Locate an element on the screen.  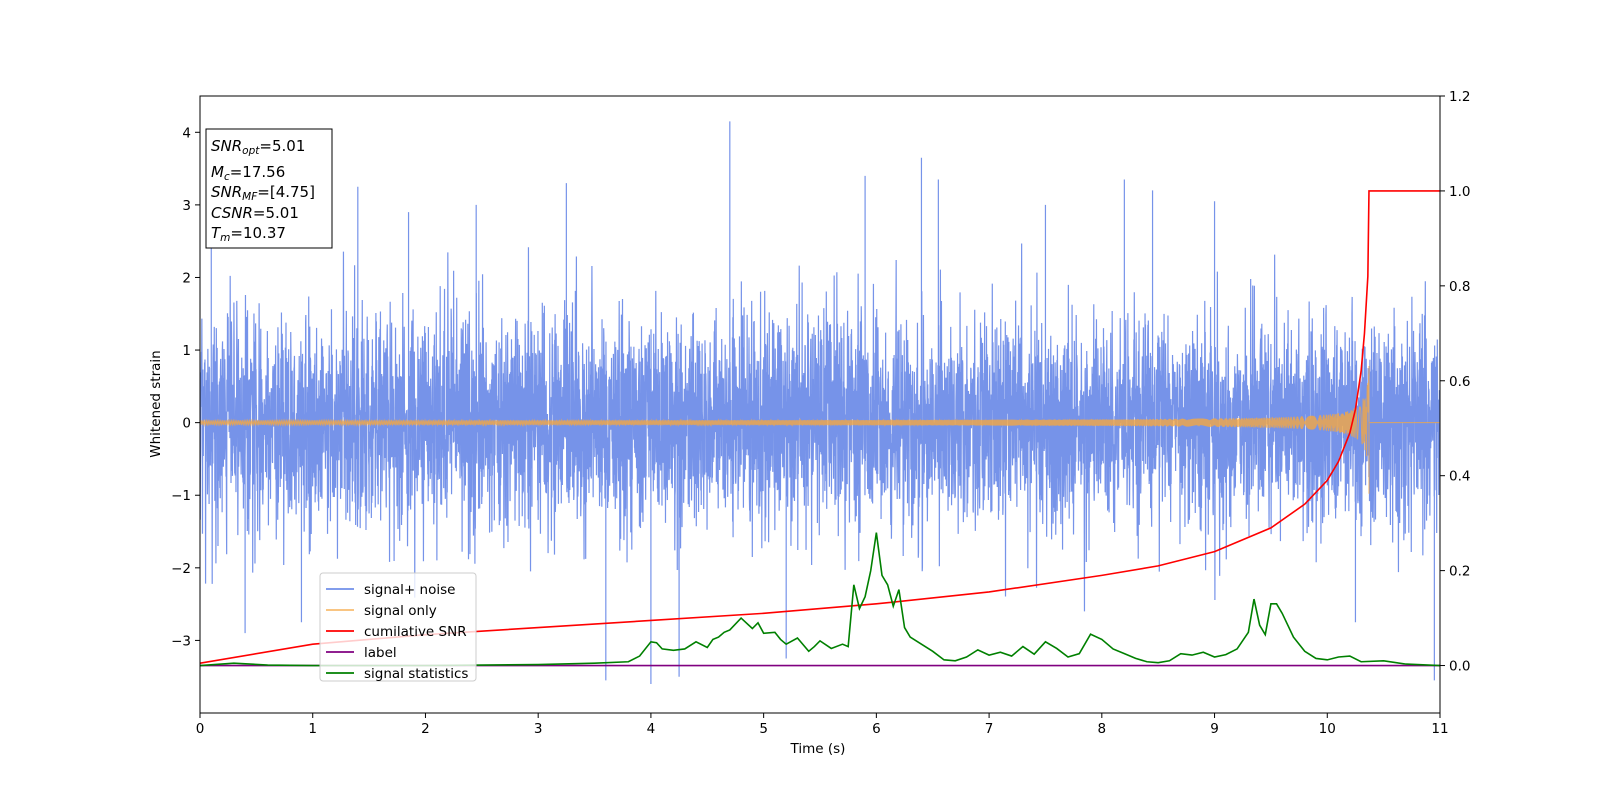
info-tm: Tm=10.37 is located at coordinates (248, 234).